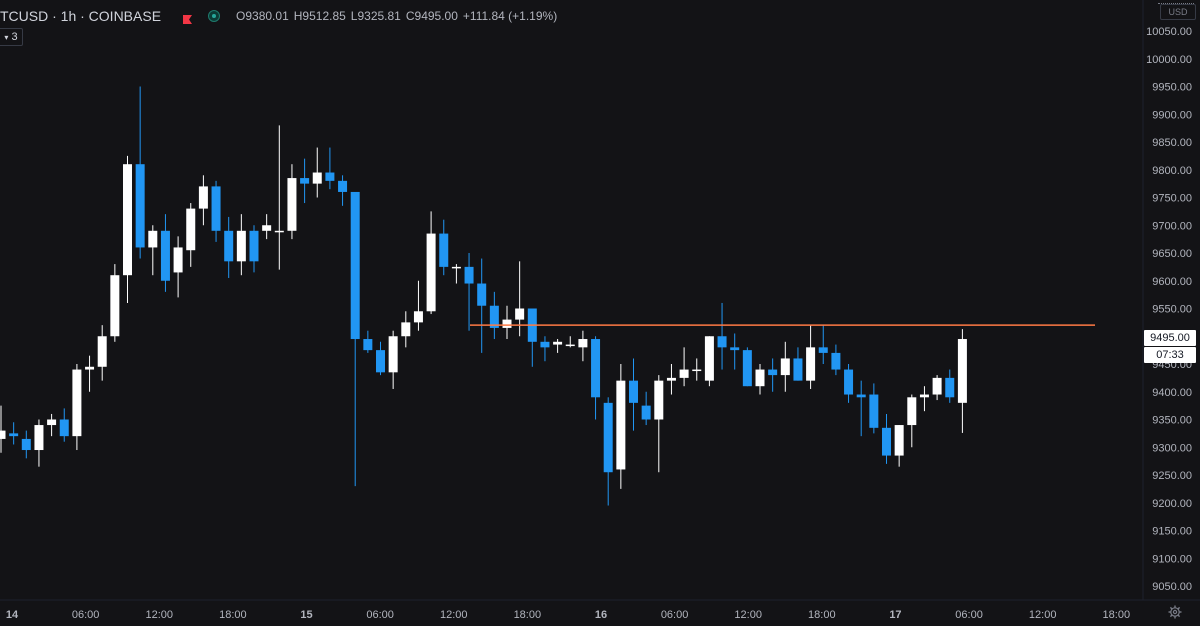 The image size is (1200, 626). I want to click on indicators-toggle-button: ▾ 3, so click(11, 37).